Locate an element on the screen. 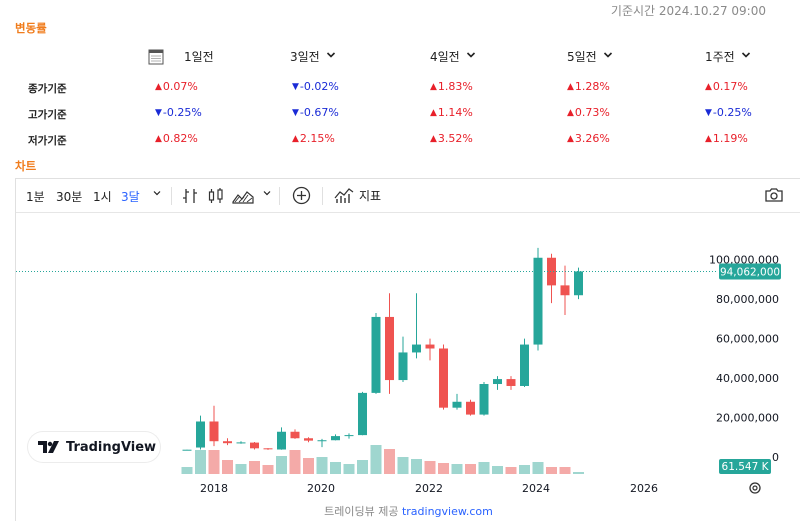 The height and width of the screenshot is (521, 800). toolbar-divider is located at coordinates (279, 196).